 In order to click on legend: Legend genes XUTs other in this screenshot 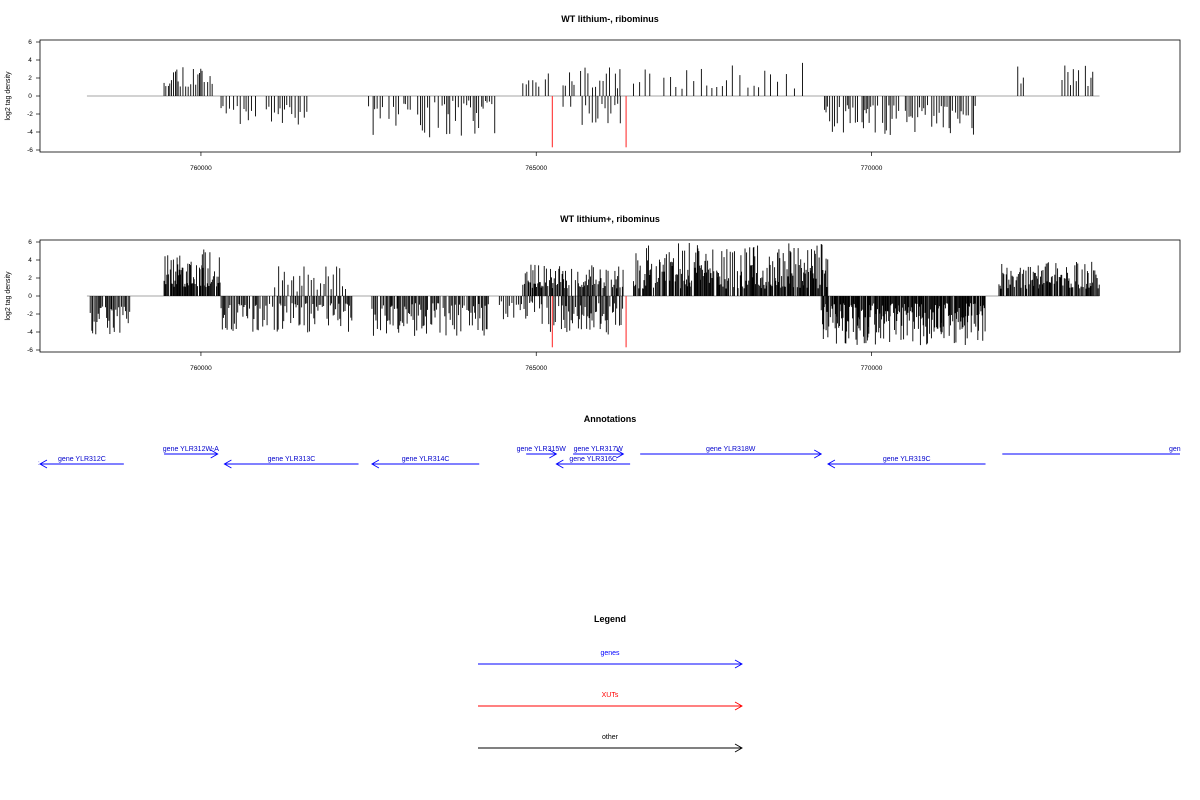, I will do `click(610, 683)`.